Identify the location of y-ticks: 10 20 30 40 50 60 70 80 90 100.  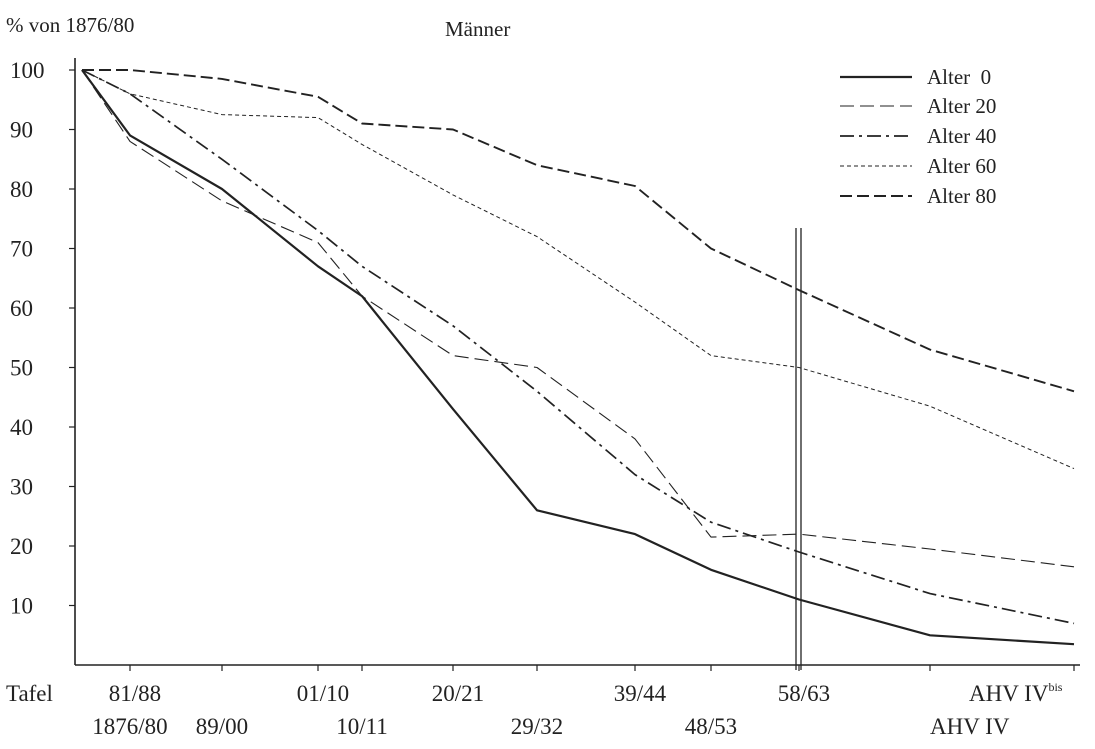
(42, 338).